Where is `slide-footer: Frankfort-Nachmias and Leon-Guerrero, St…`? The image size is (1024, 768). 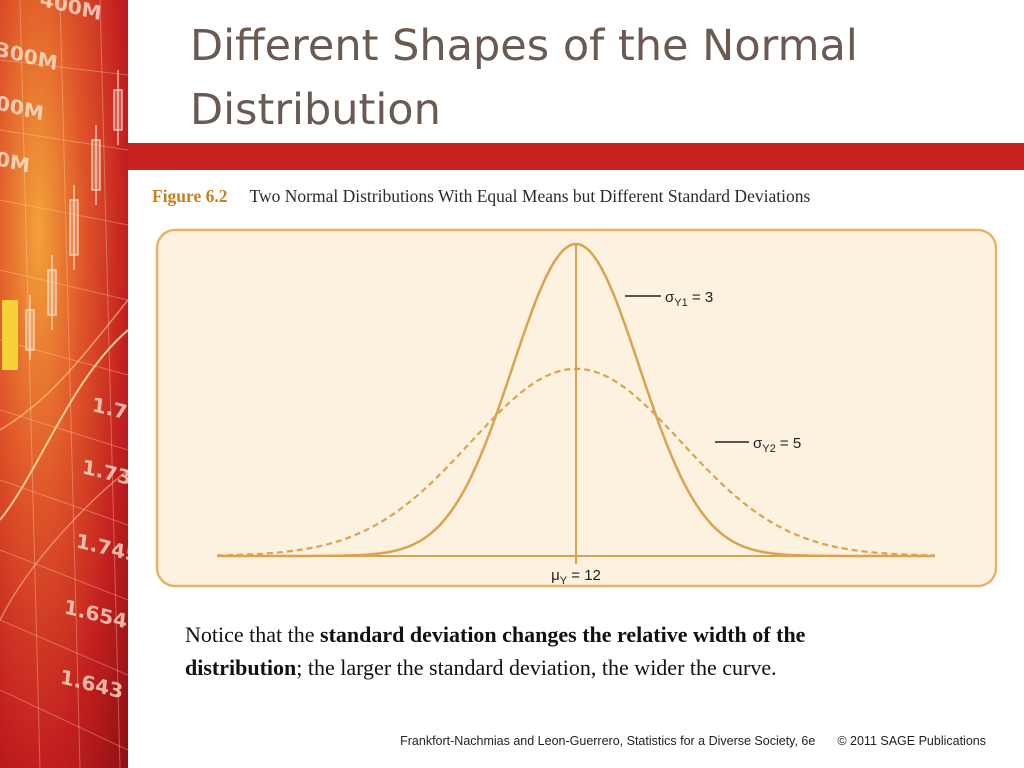 slide-footer: Frankfort-Nachmias and Leon-Guerrero, St… is located at coordinates (693, 741).